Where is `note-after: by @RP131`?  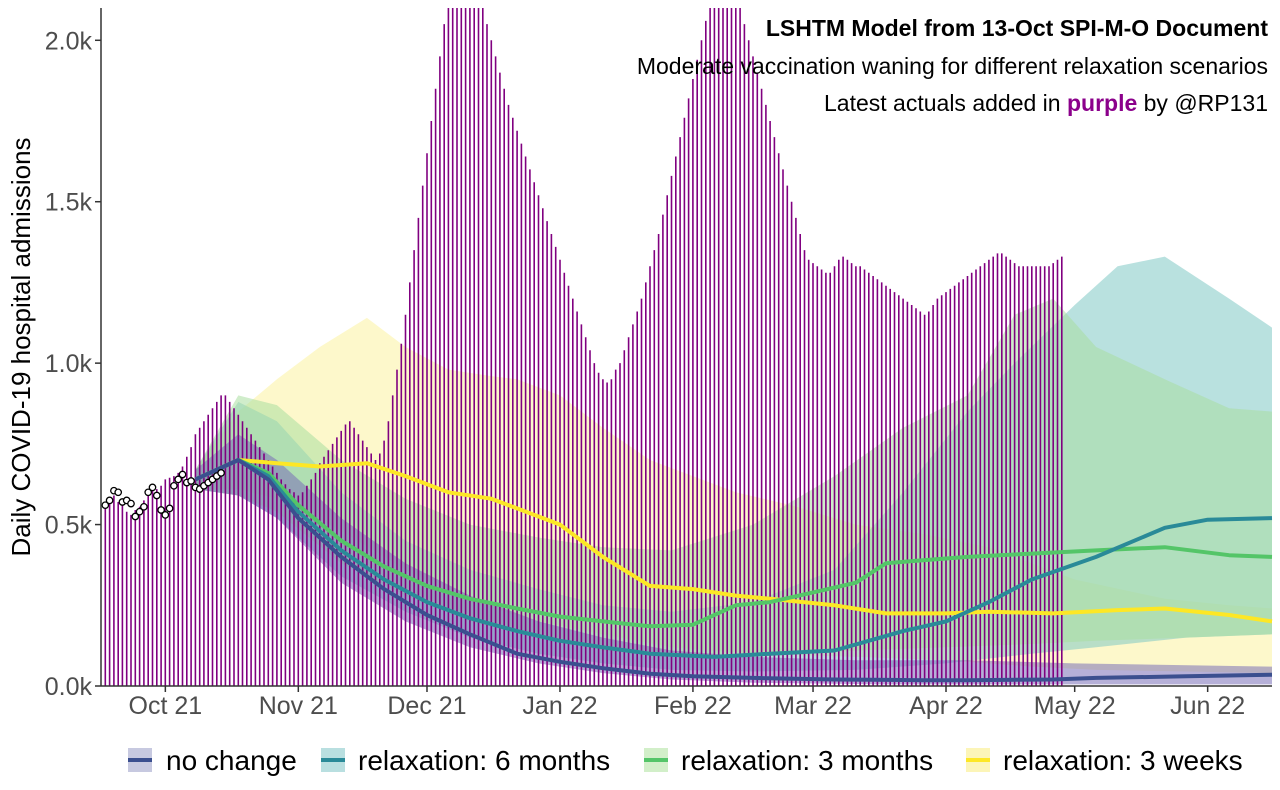 note-after: by @RP131 is located at coordinates (1202, 103).